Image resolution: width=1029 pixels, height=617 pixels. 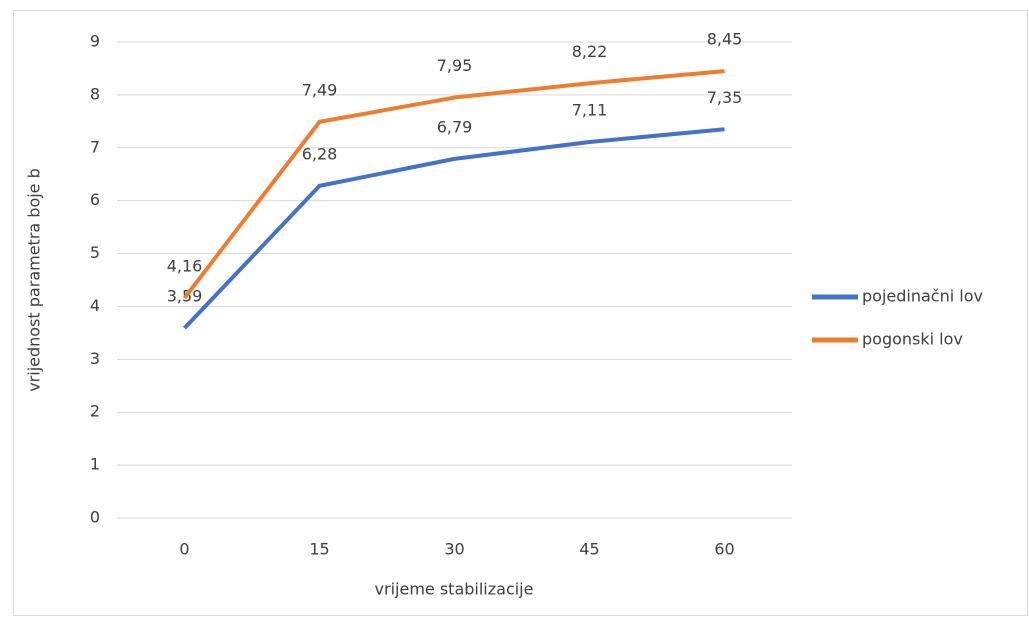 What do you see at coordinates (455, 126) in the screenshot?
I see `data-label: 6,79` at bounding box center [455, 126].